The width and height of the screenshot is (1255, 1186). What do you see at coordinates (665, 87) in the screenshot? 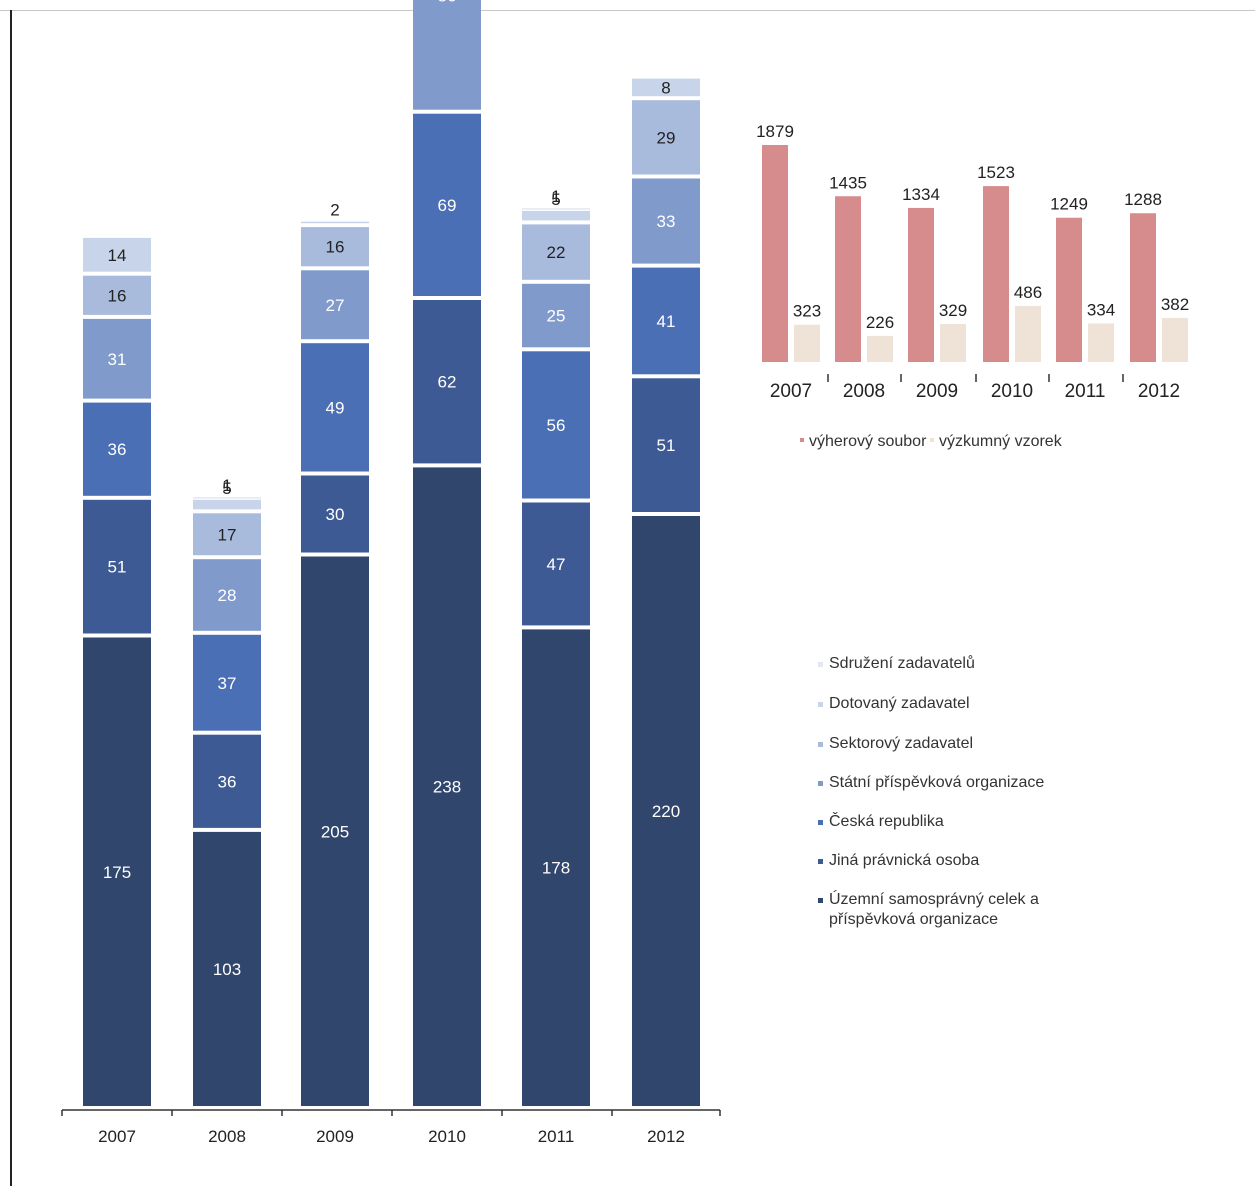
I see `data-label: 8` at bounding box center [665, 87].